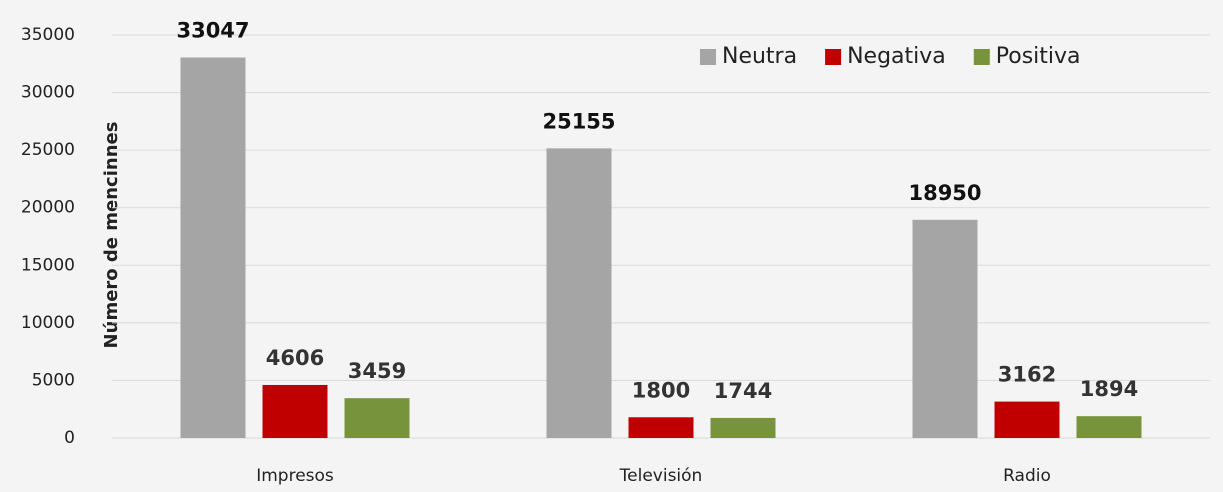  I want to click on data-label: 3459, so click(377, 371).